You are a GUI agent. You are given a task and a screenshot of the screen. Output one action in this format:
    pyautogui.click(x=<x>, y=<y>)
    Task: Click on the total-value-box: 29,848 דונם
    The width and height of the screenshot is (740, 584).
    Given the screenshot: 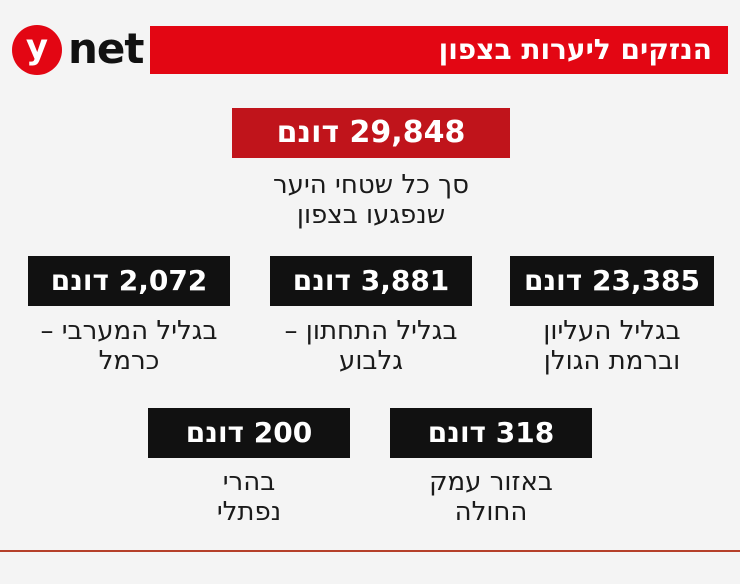 What is the action you would take?
    pyautogui.click(x=371, y=133)
    